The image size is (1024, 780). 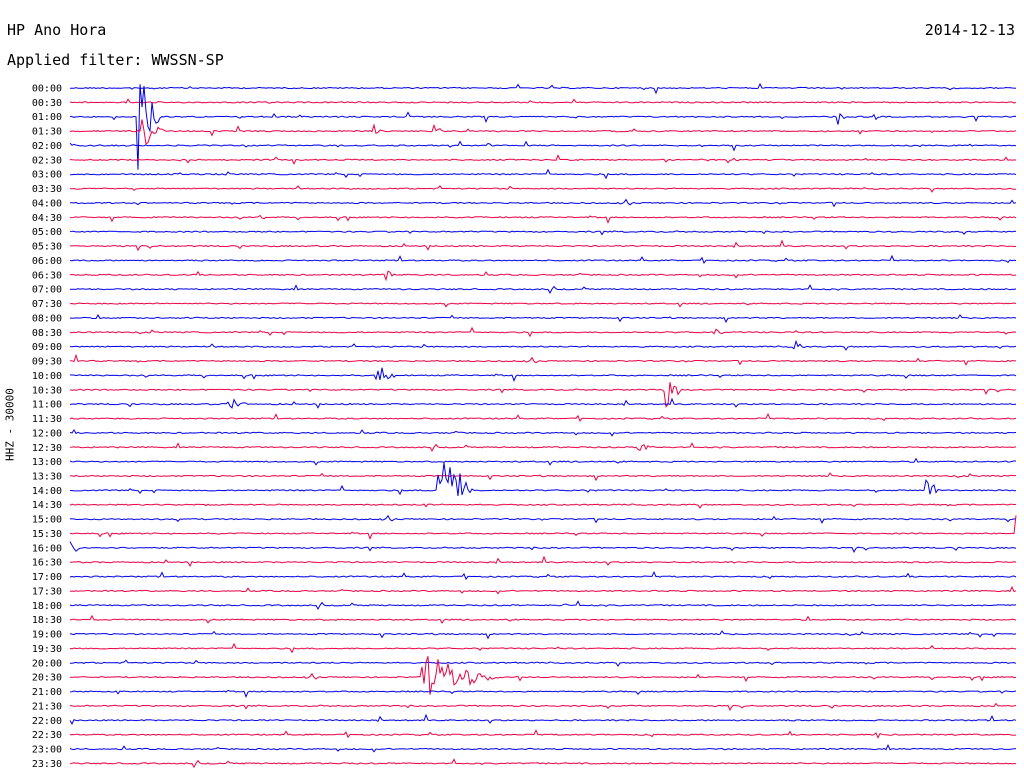 What do you see at coordinates (47, 218) in the screenshot?
I see `time-tick-label: 04:30` at bounding box center [47, 218].